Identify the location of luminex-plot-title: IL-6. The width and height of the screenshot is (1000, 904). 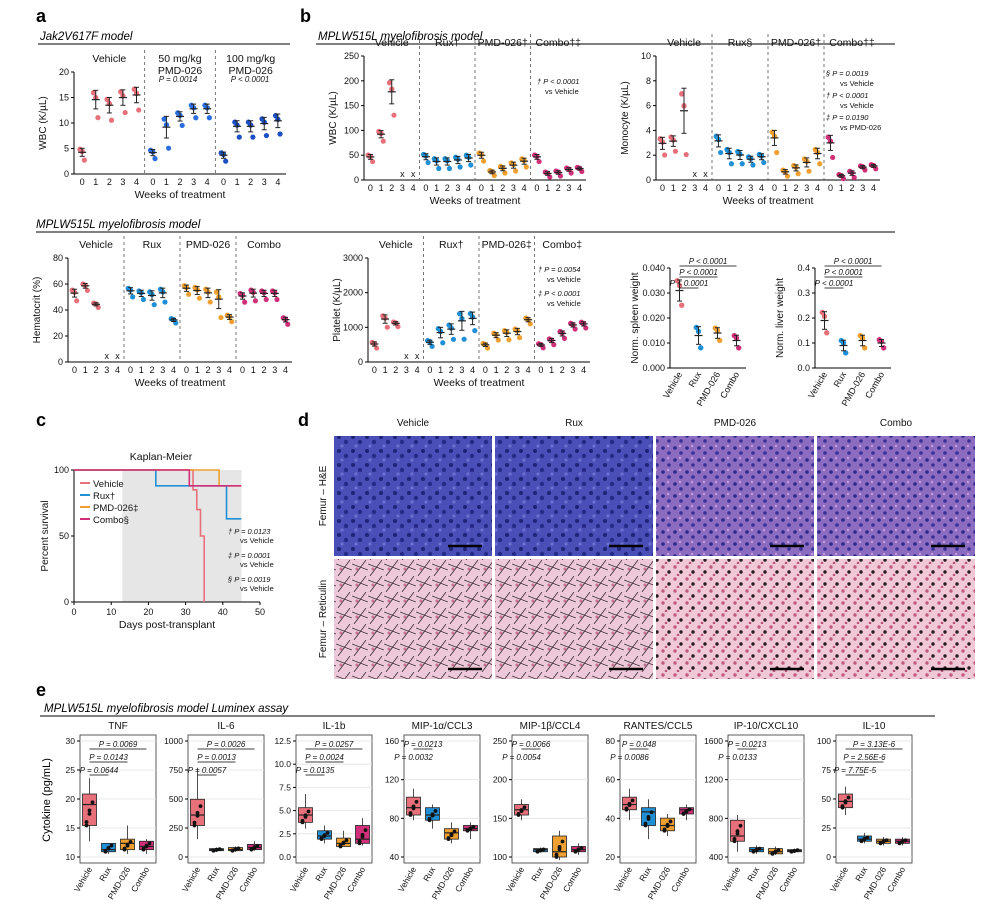
(226, 726).